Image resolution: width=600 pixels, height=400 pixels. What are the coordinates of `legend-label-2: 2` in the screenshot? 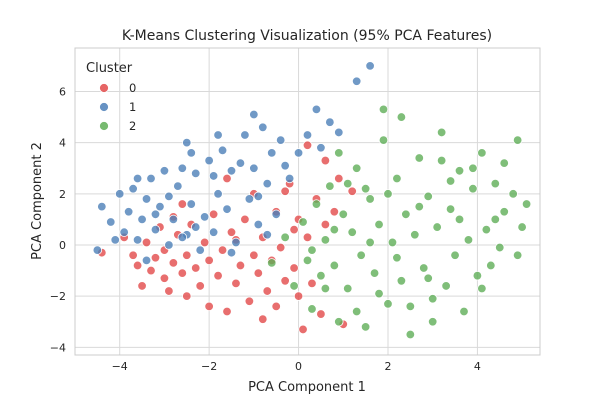 It's located at (132, 126).